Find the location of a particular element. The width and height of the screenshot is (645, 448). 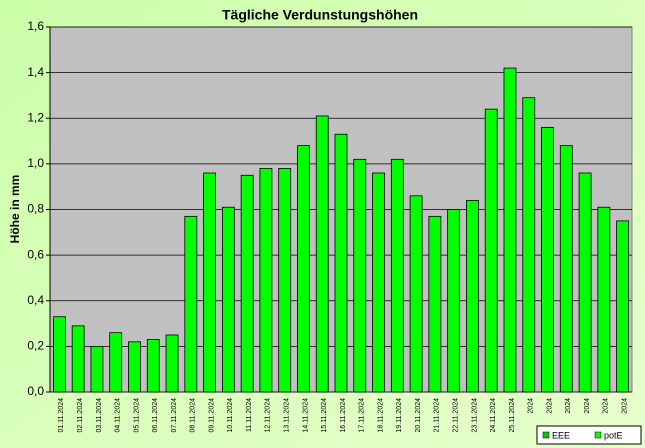

y-axis-label: Höhe in mm is located at coordinates (15, 209).